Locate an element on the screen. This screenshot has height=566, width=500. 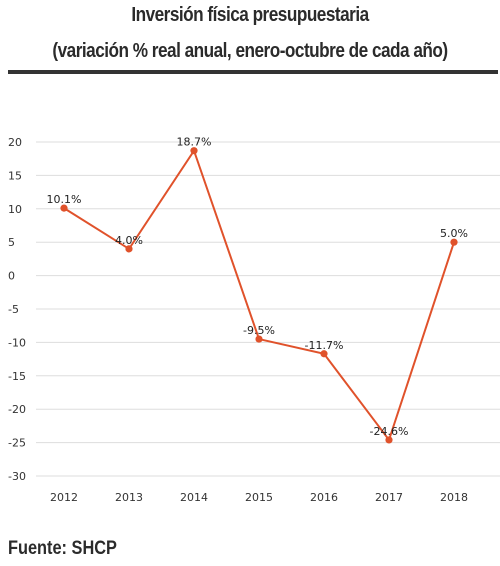
x-tick-label-2015: 2015 is located at coordinates (259, 497).